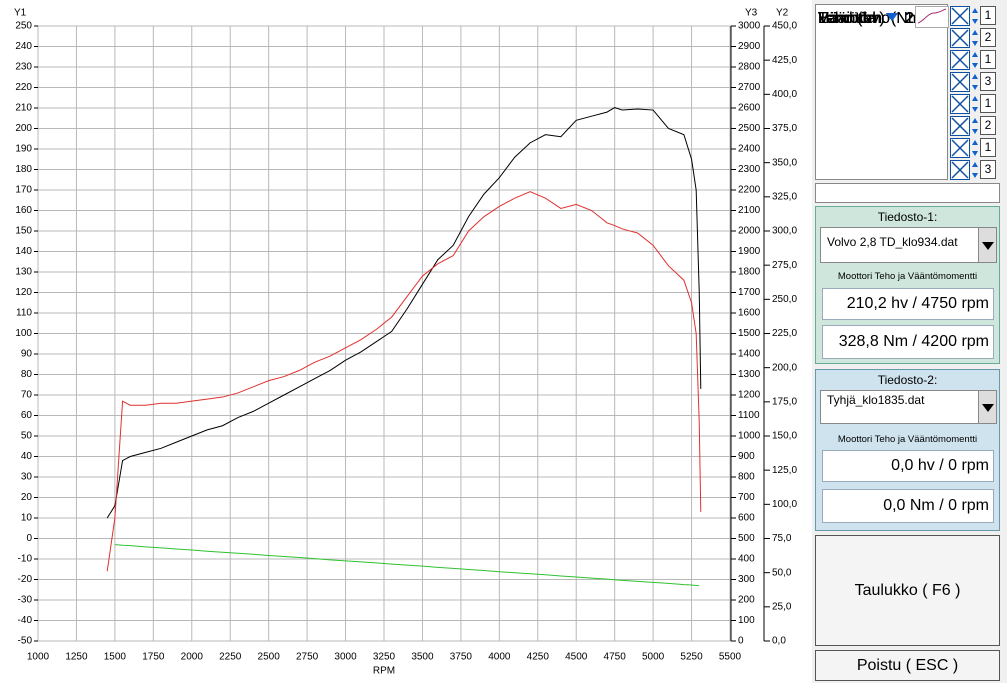 This screenshot has width=1007, height=683. I want to click on y2-tick-label: 0,0, so click(779, 641).